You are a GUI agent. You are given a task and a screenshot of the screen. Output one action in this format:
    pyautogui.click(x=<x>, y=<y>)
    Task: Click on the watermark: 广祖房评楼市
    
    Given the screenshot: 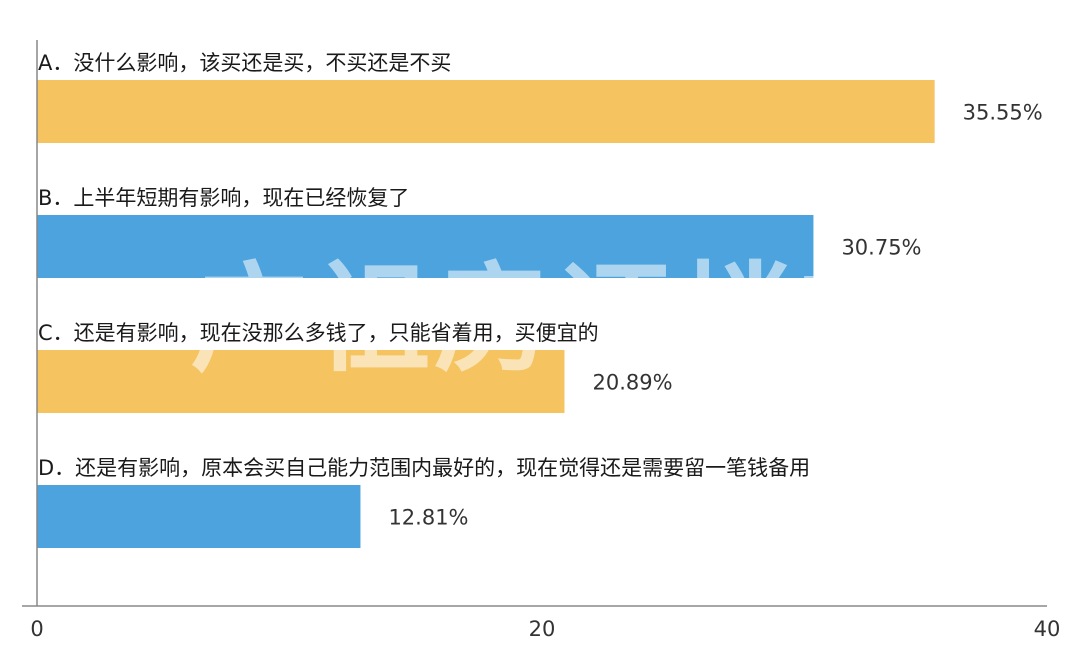 What is the action you would take?
    pyautogui.click(x=556, y=318)
    